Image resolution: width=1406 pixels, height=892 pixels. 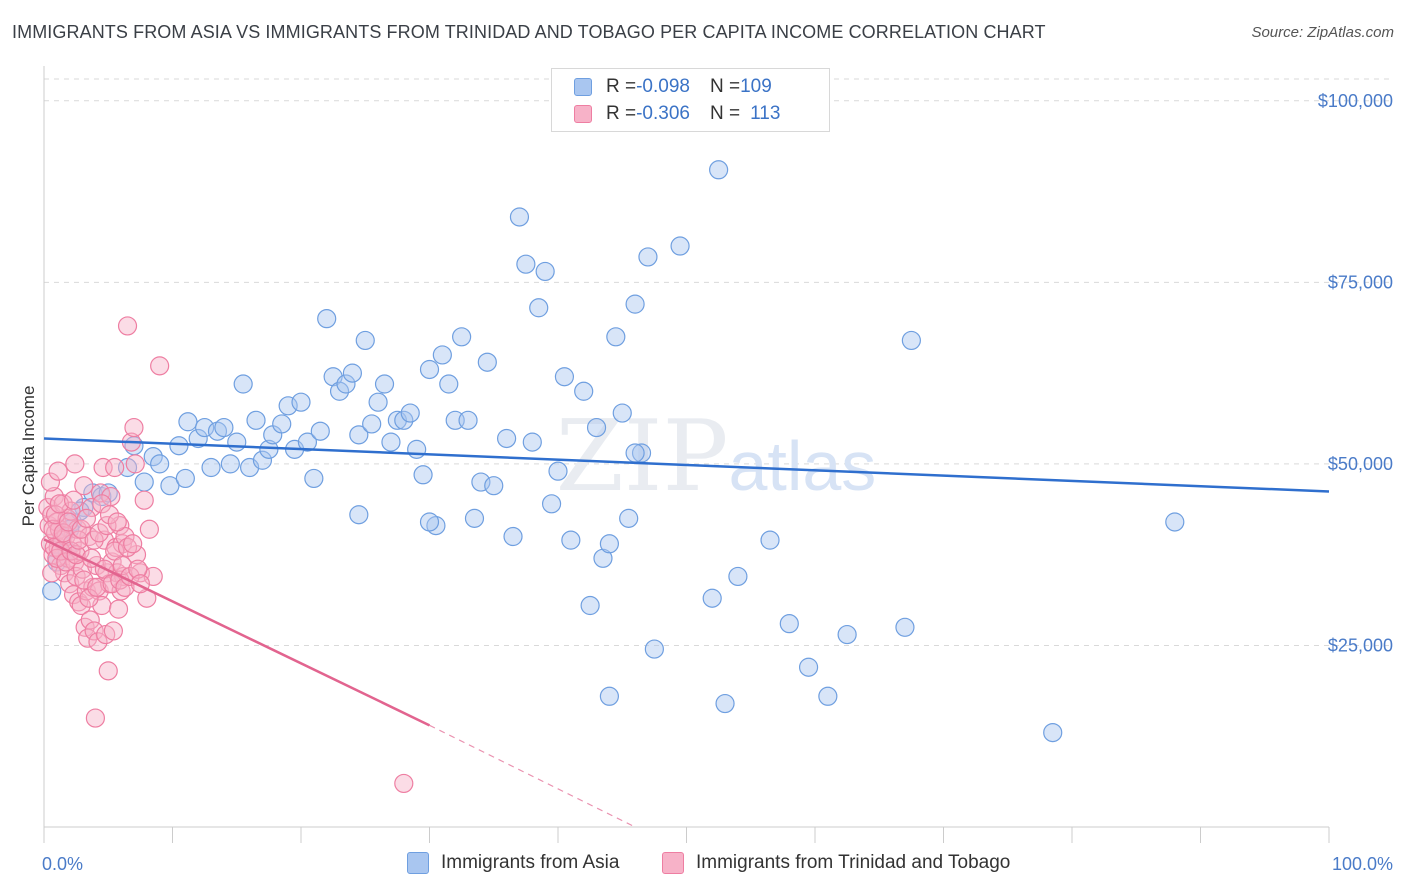 What do you see at coordinates (725, 86) in the screenshot?
I see `legend-n-label: N =` at bounding box center [725, 86].